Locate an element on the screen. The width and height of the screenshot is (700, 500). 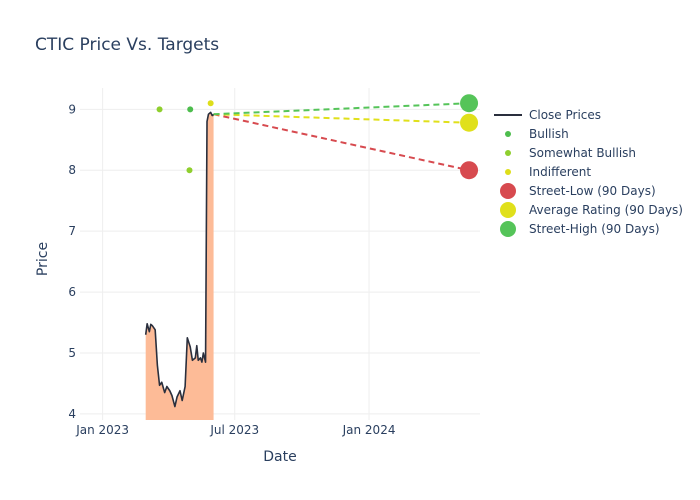
street-high-projection is located at coordinates (341, 109).